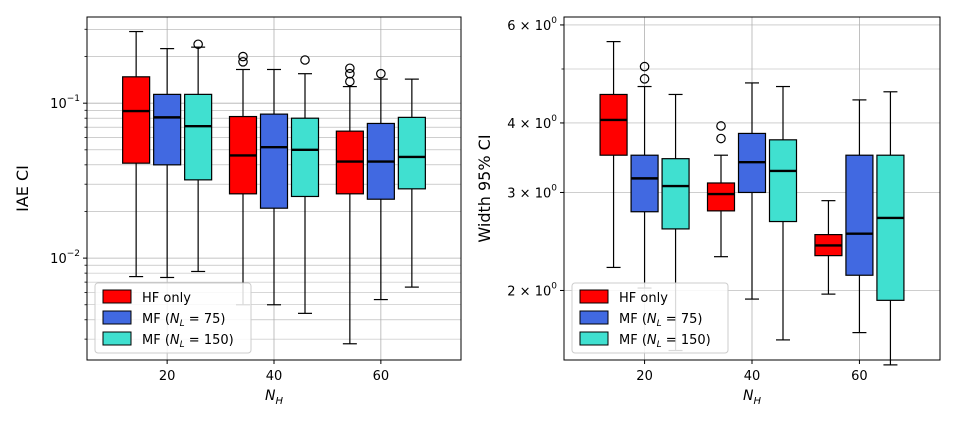 Image resolution: width=956 pixels, height=425 pixels. Describe the element at coordinates (484, 188) in the screenshot. I see `y-axis-label: Width 95% CI` at that location.